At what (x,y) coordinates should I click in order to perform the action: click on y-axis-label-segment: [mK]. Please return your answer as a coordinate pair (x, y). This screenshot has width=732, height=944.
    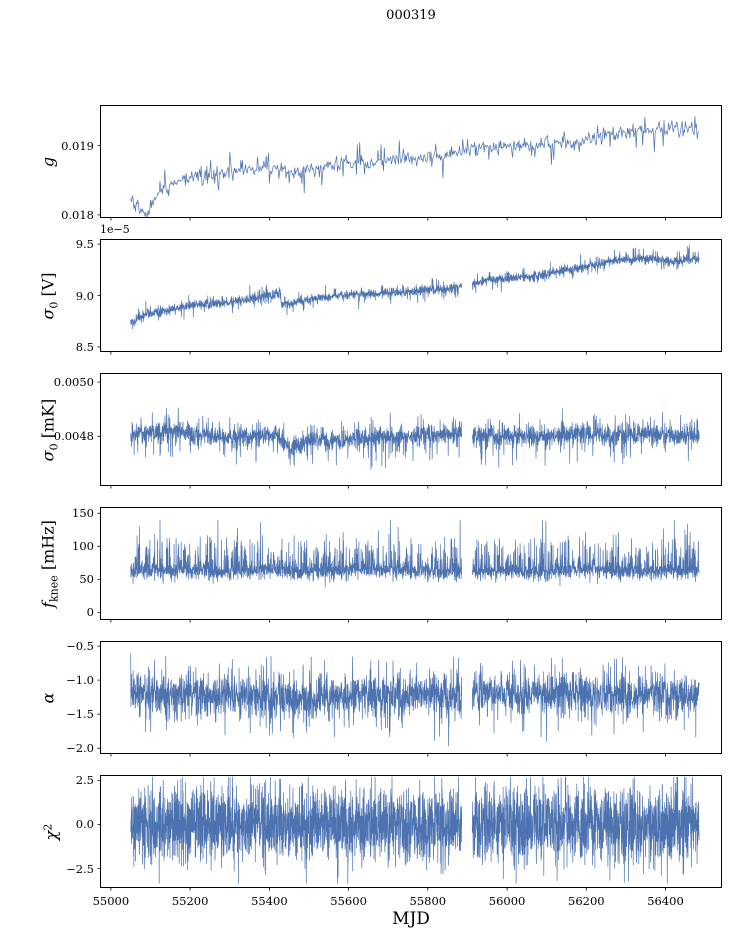
    Looking at the image, I should click on (47, 420).